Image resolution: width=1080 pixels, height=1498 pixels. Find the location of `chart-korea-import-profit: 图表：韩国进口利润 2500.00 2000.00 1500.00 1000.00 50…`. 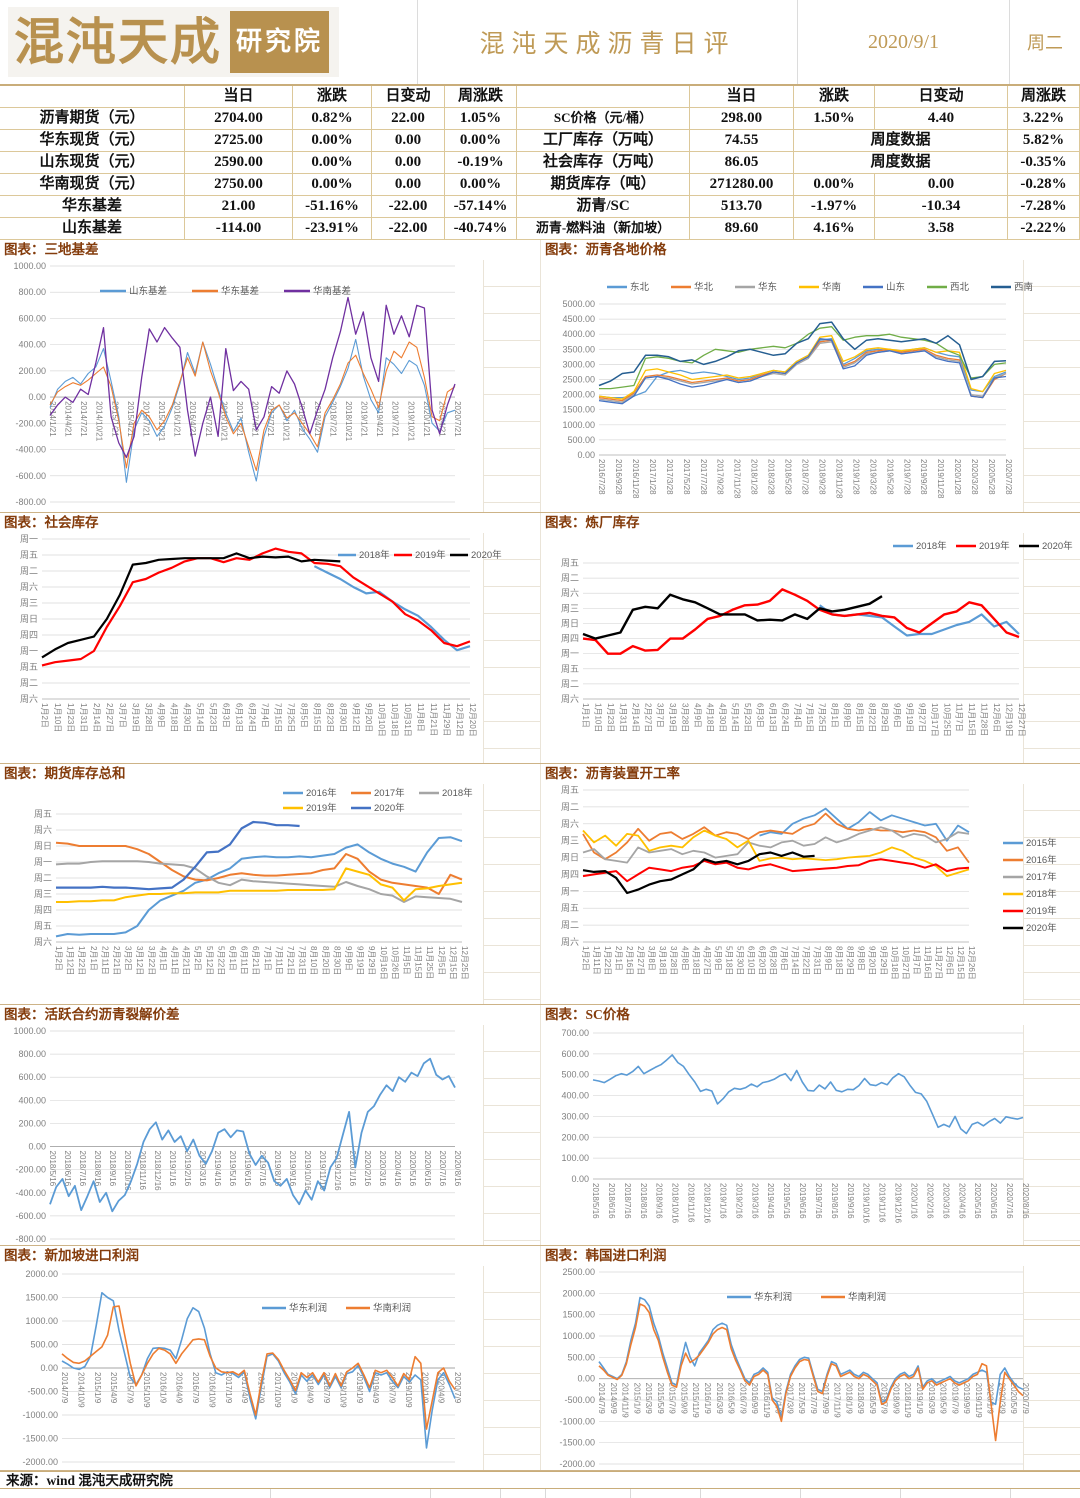

chart-korea-import-profit: 图表：韩国进口利润 2500.00 2000.00 1500.00 1000.00 50… is located at coordinates (810, 1358).